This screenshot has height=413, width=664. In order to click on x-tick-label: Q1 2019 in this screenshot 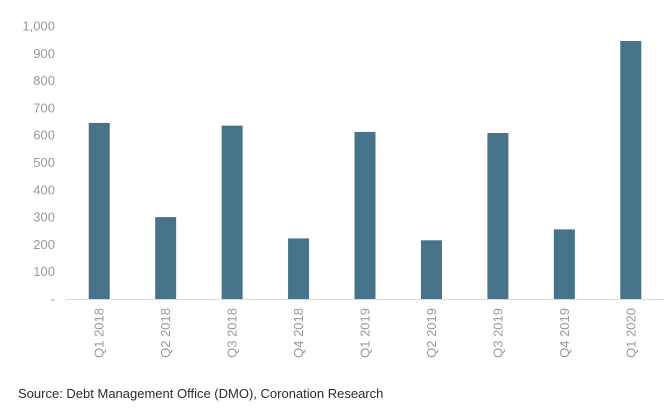, I will do `click(365, 333)`.